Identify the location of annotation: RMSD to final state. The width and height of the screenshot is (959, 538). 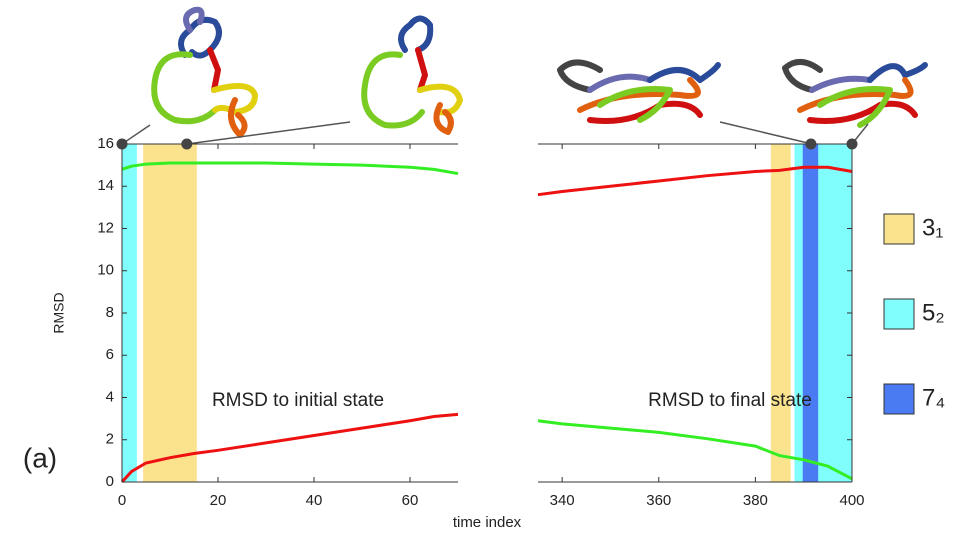
(730, 400).